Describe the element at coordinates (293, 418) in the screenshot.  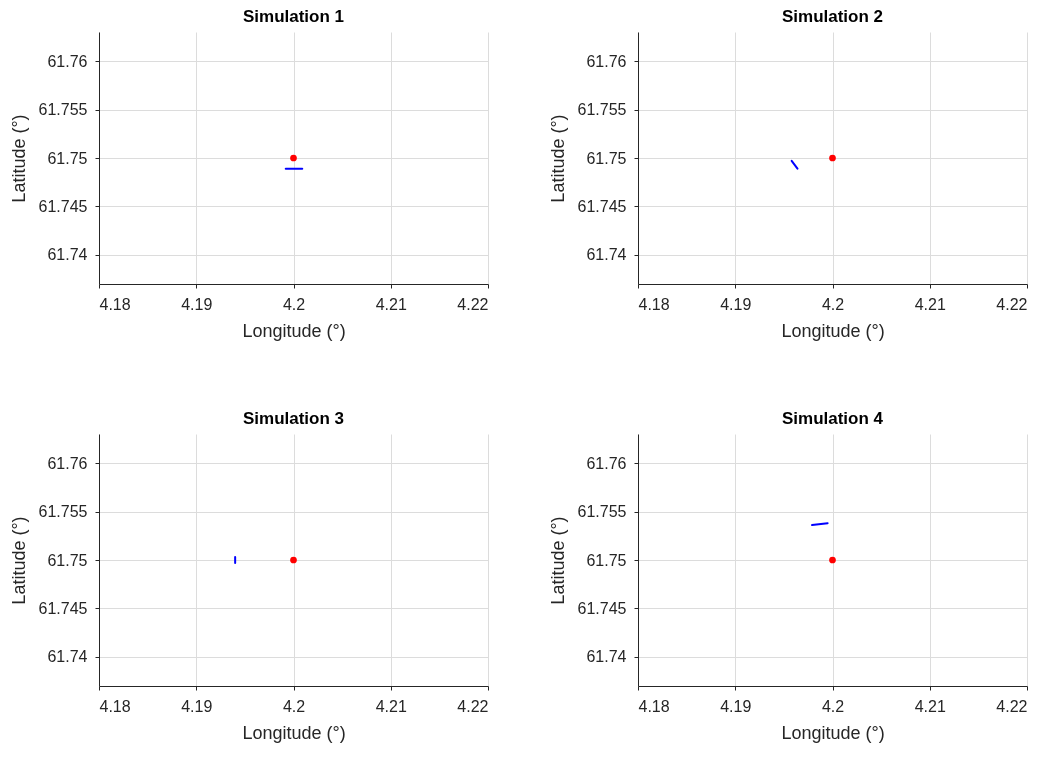
I see `chart-title: Simulation 3` at that location.